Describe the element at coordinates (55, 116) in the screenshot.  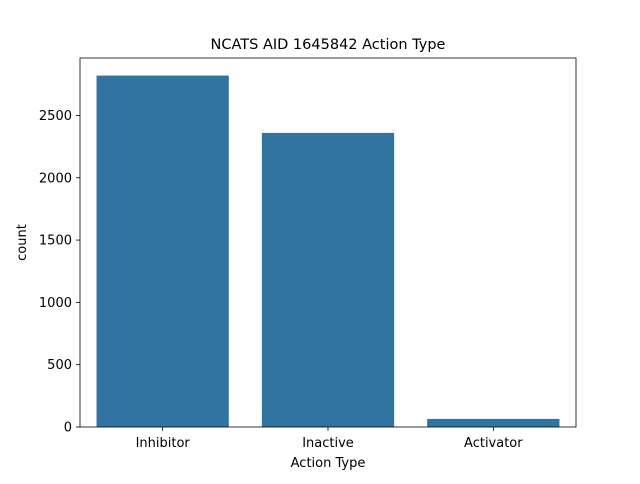
I see `y-tick-label: 2500` at that location.